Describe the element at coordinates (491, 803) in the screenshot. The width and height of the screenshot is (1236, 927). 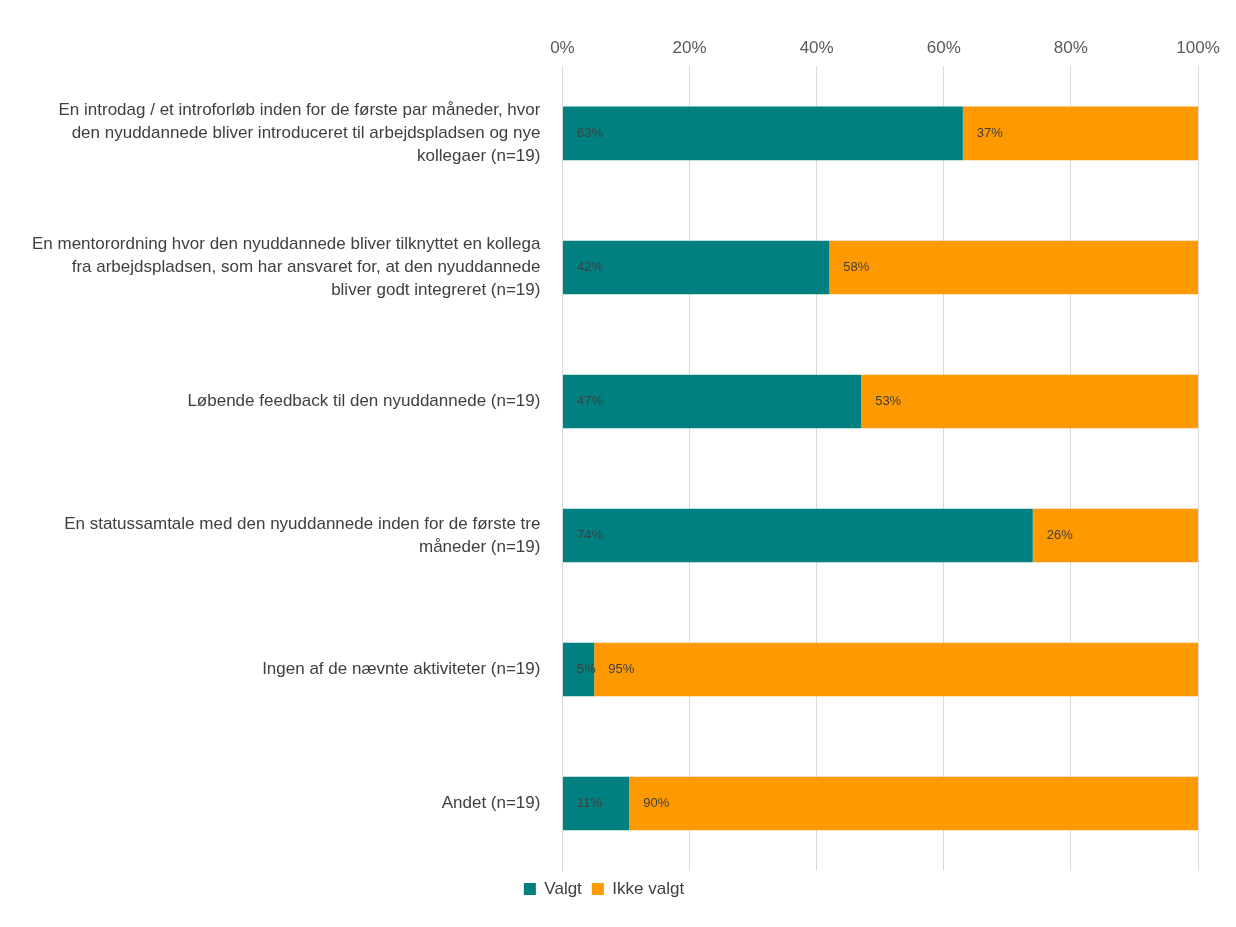
I see `y-tick-label: Andet (n=19)` at that location.